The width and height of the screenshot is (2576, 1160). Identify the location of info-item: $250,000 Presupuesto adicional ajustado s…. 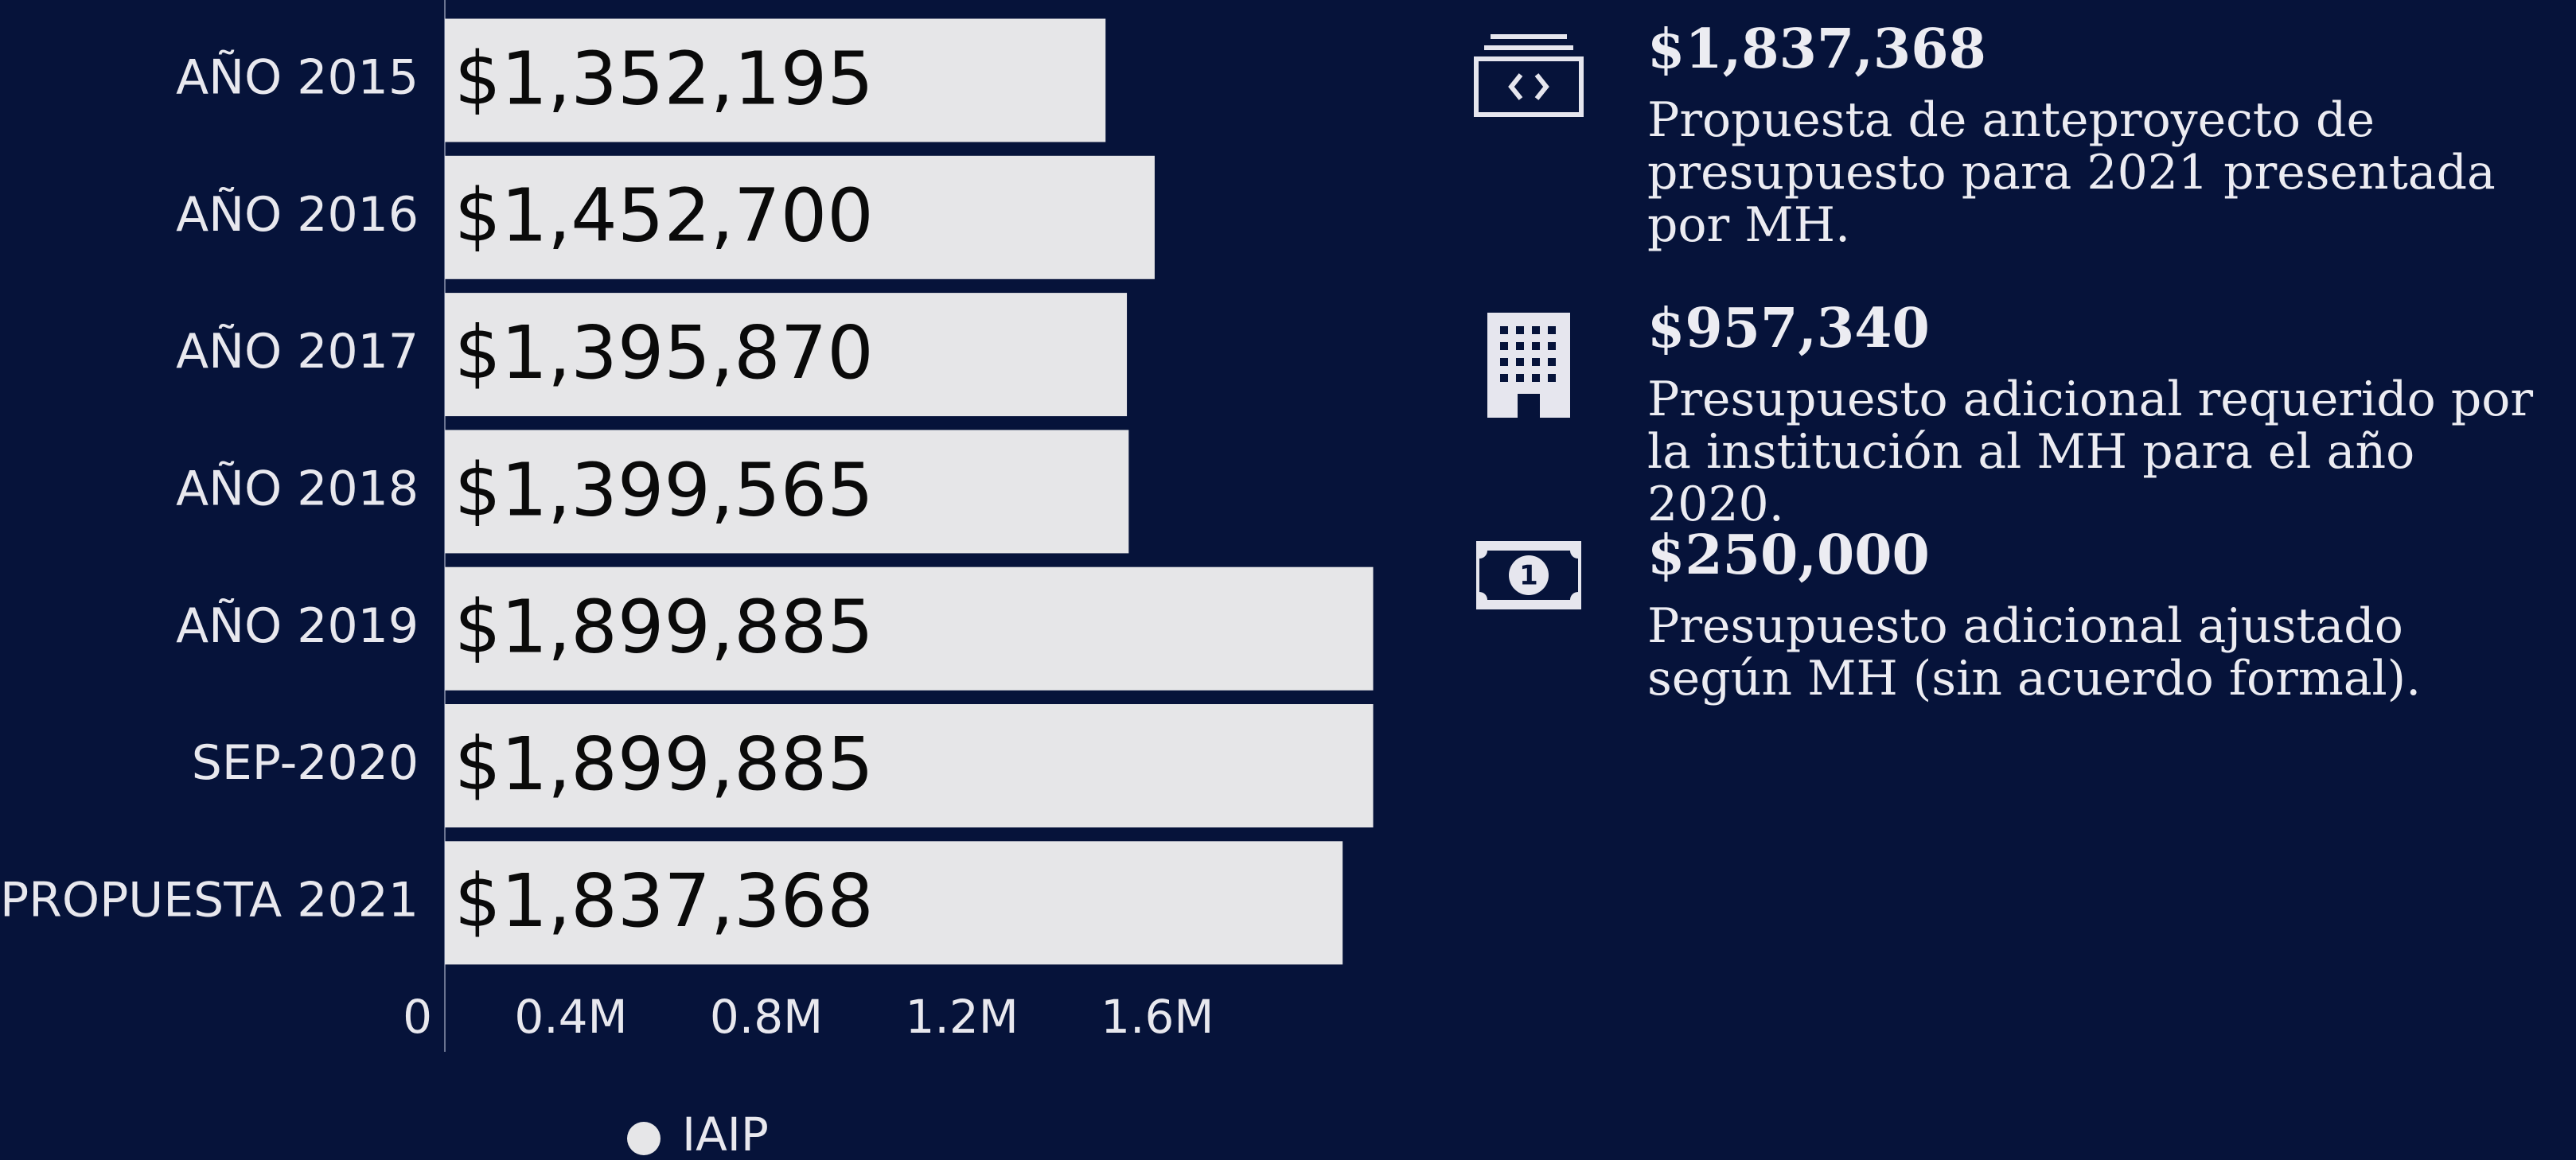
(2101, 614).